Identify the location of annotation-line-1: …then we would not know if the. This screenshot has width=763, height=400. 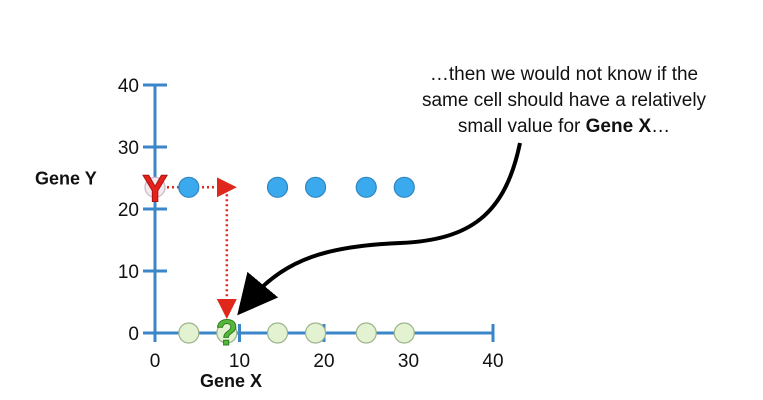
(564, 74).